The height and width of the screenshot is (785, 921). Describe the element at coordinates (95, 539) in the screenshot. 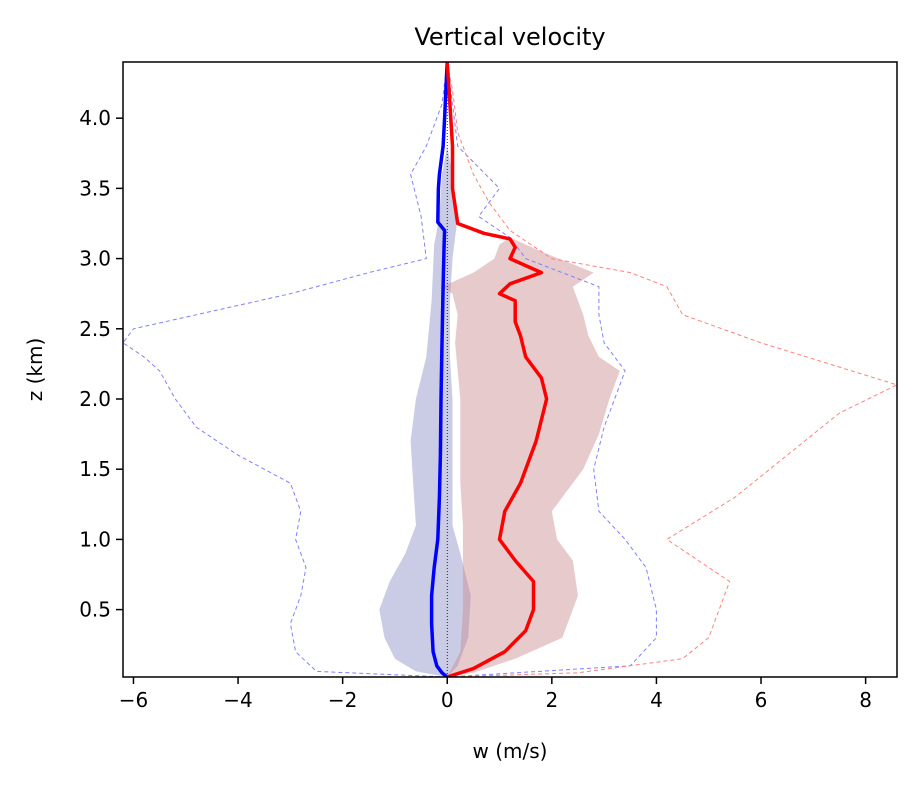

I see `y-tick-label: 1.0` at that location.